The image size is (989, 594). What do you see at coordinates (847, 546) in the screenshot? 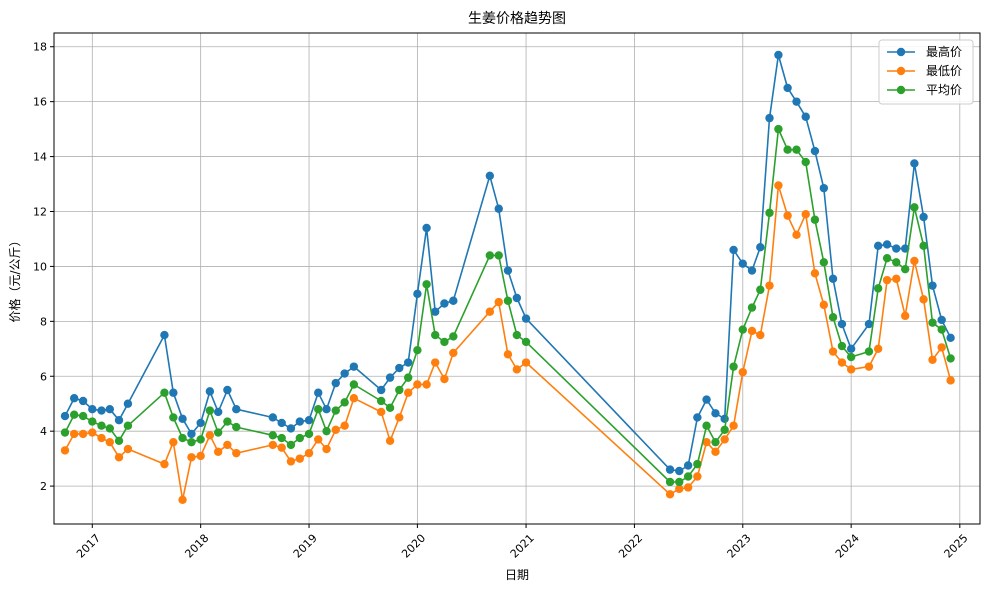
I see `x-tick-label: 2024` at bounding box center [847, 546].